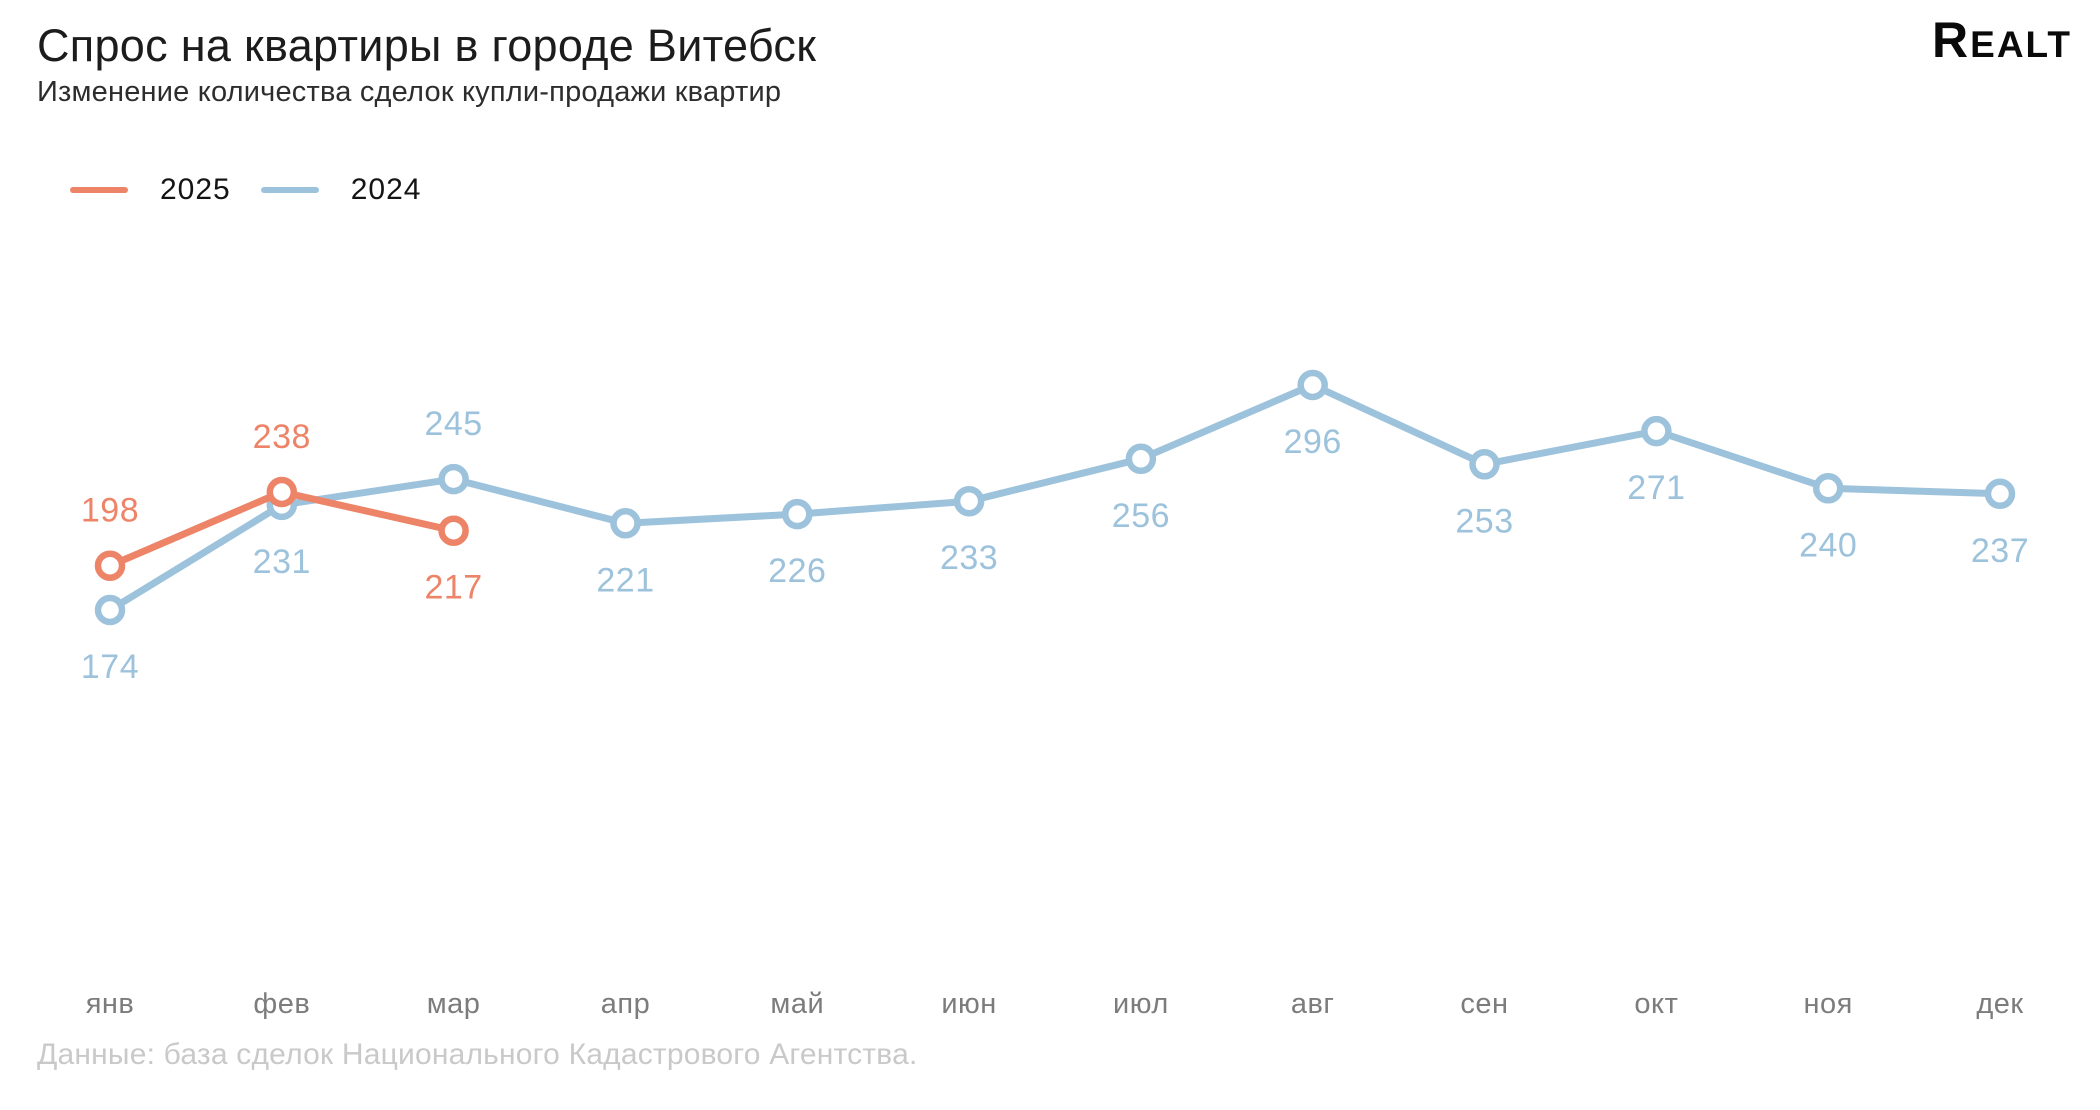 This screenshot has height=1110, width=2100. Describe the element at coordinates (341, 190) in the screenshot. I see `legend-item-2024: 2024` at that location.